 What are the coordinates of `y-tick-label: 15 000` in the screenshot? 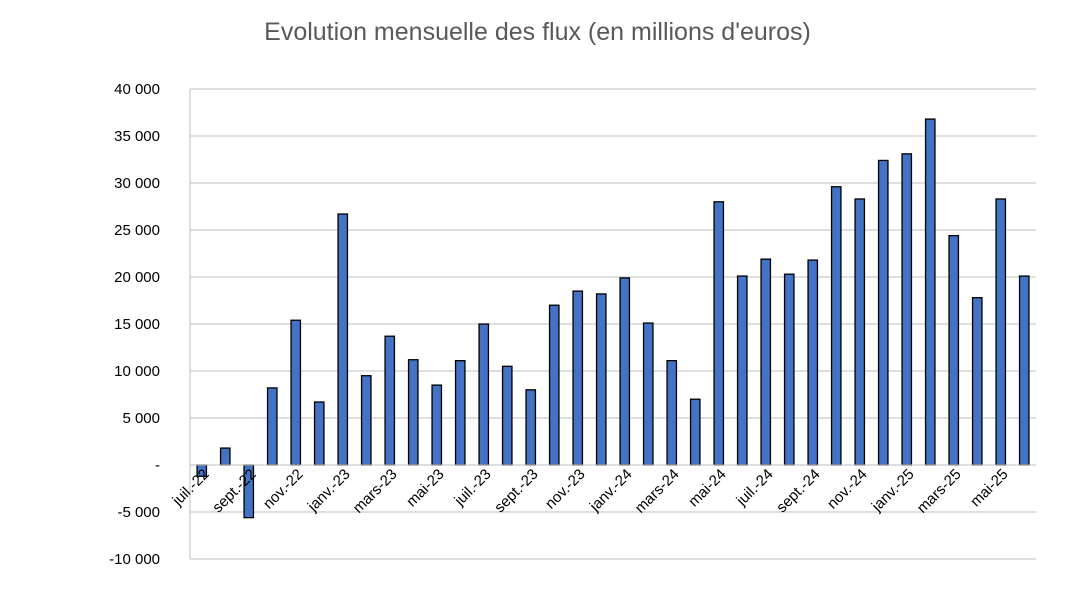 It's located at (137, 324).